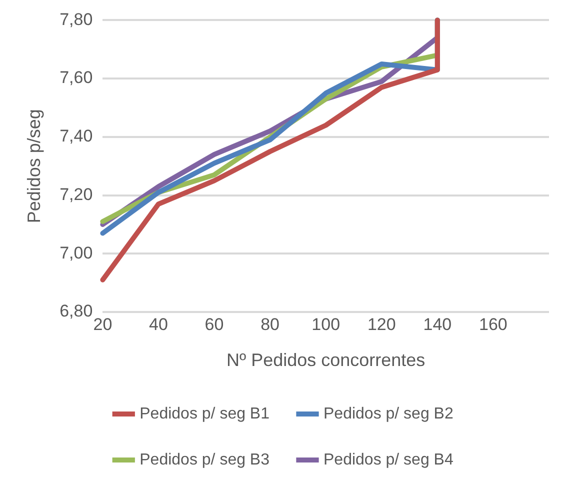  I want to click on x-tick-label: 140, so click(437, 324).